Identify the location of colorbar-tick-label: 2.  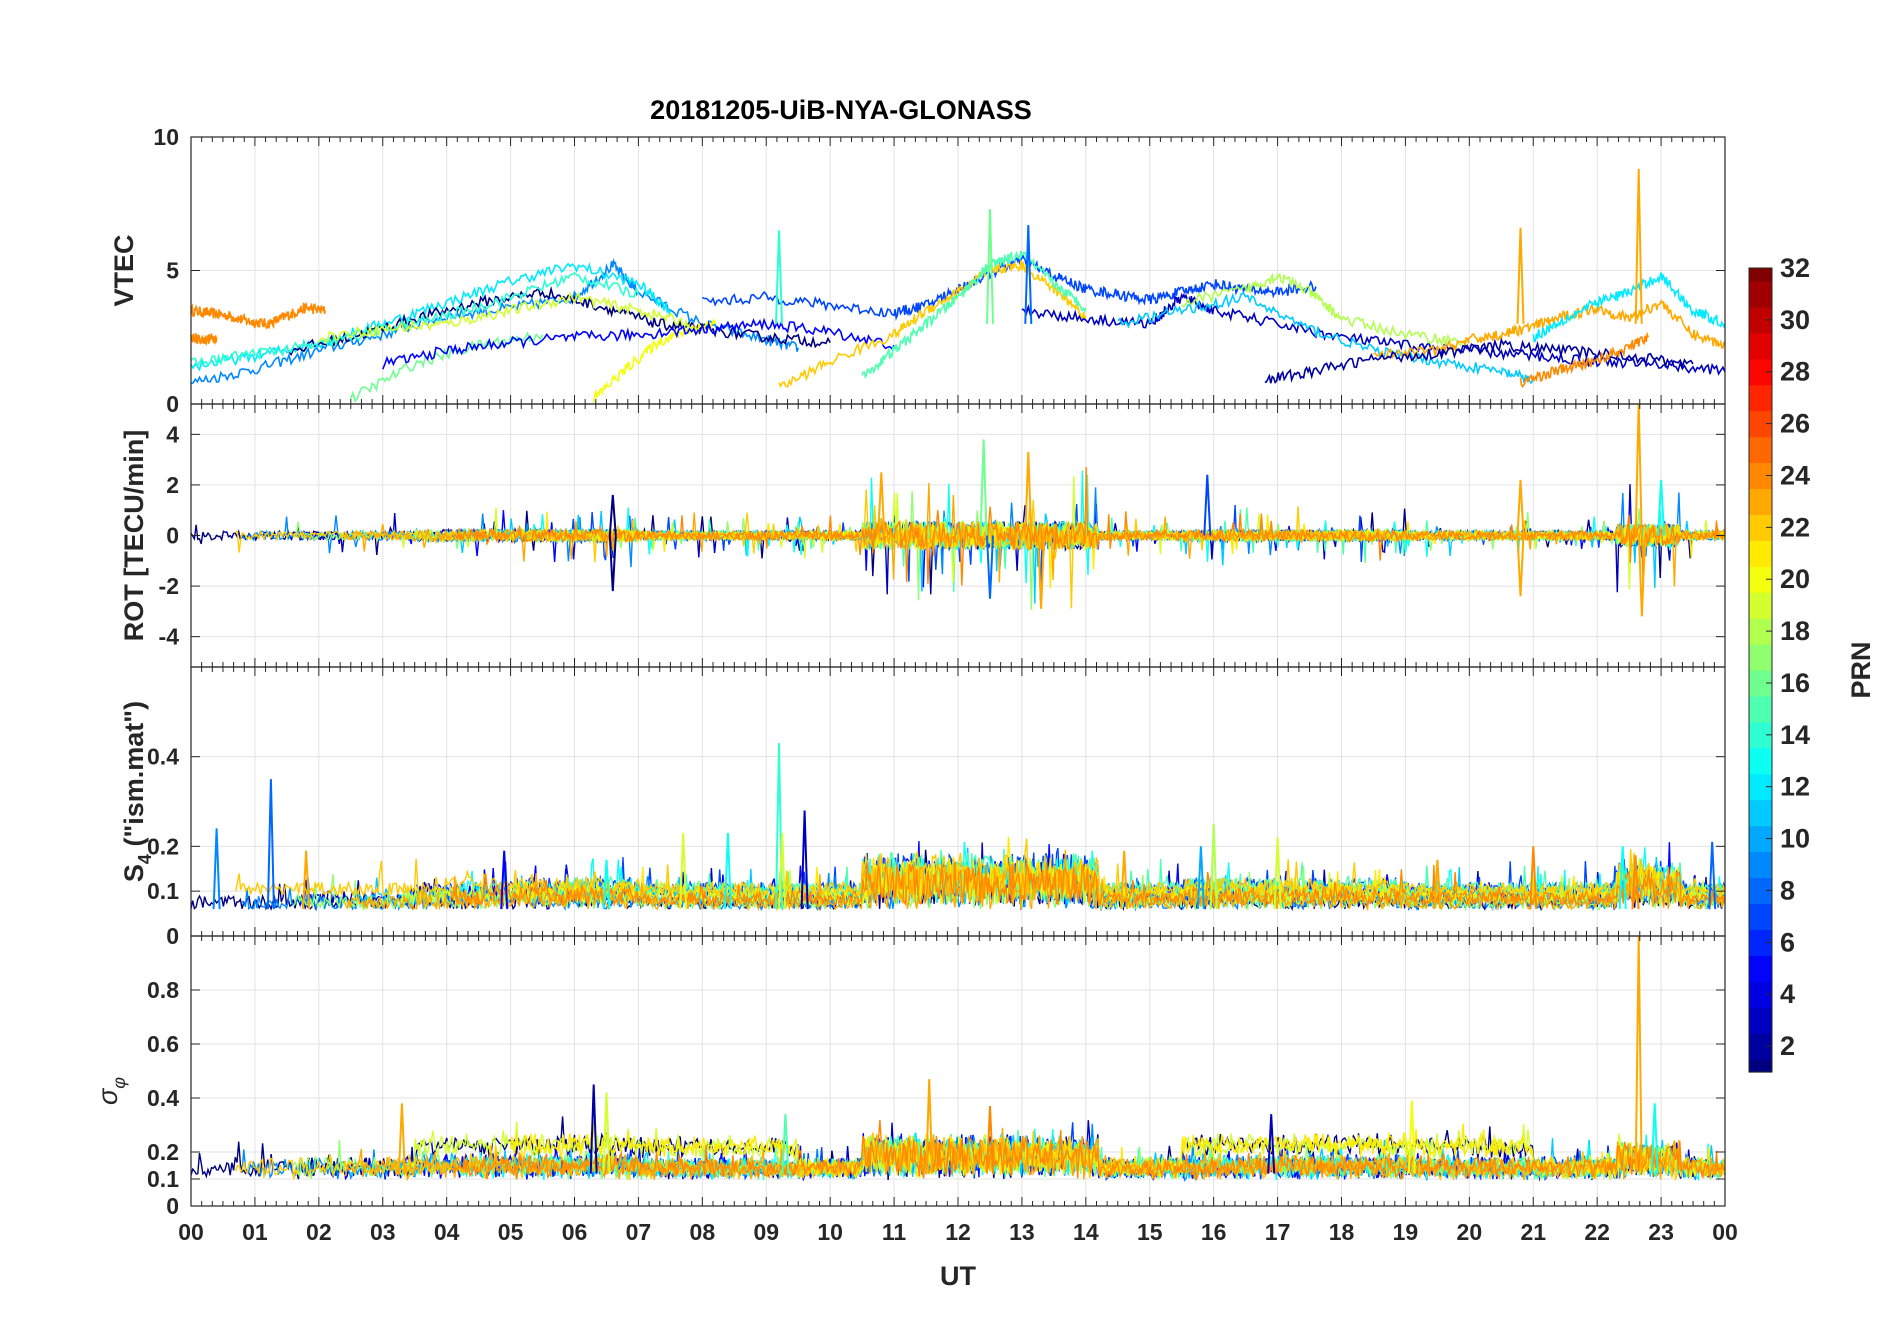
(1787, 1046).